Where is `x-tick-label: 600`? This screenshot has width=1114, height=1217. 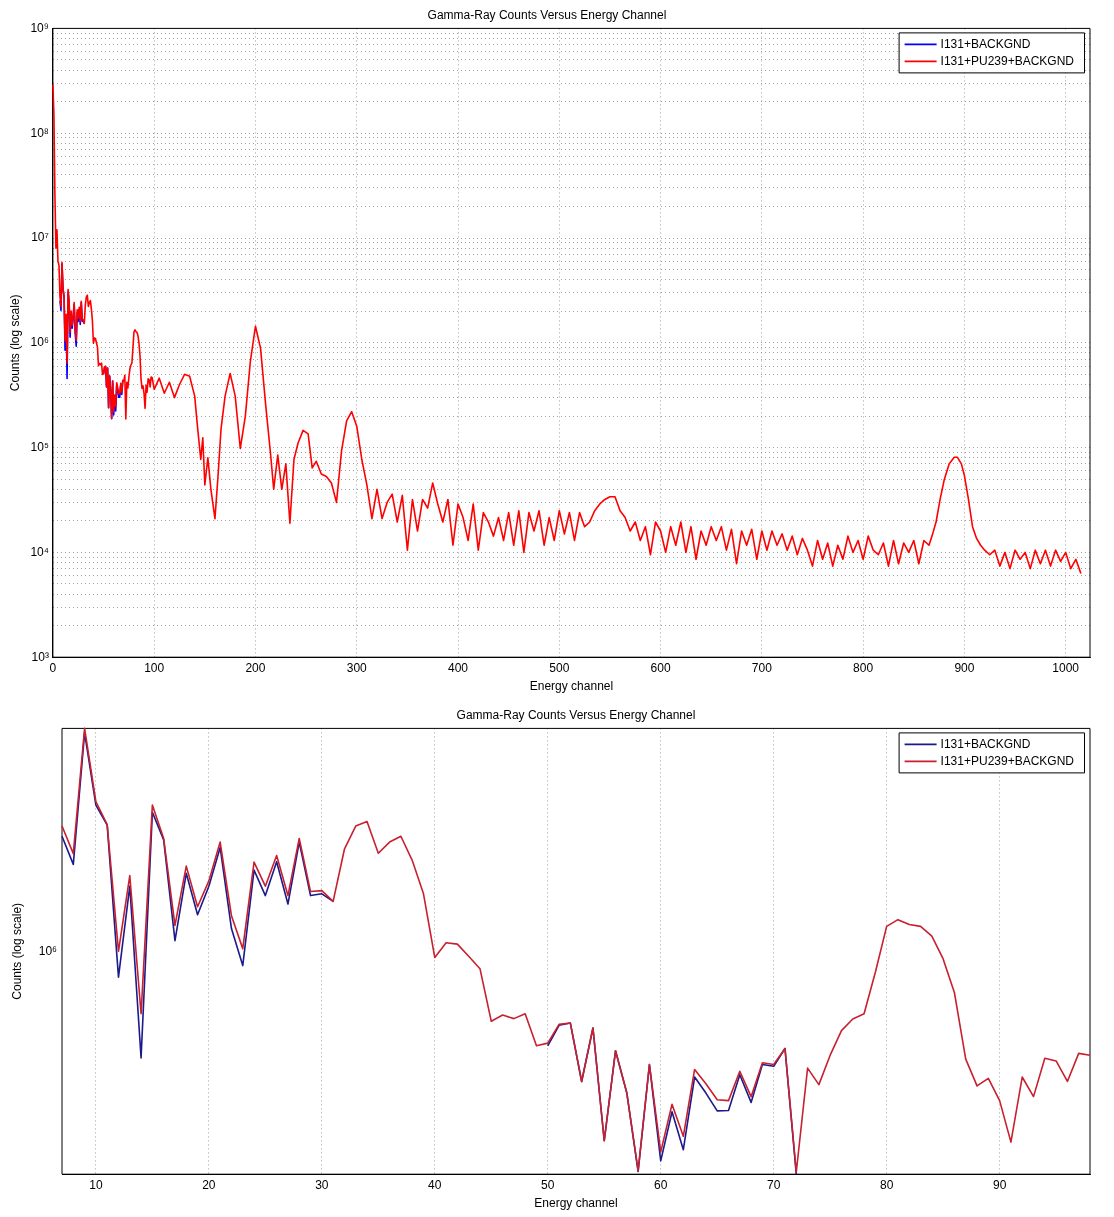 x-tick-label: 600 is located at coordinates (660, 667).